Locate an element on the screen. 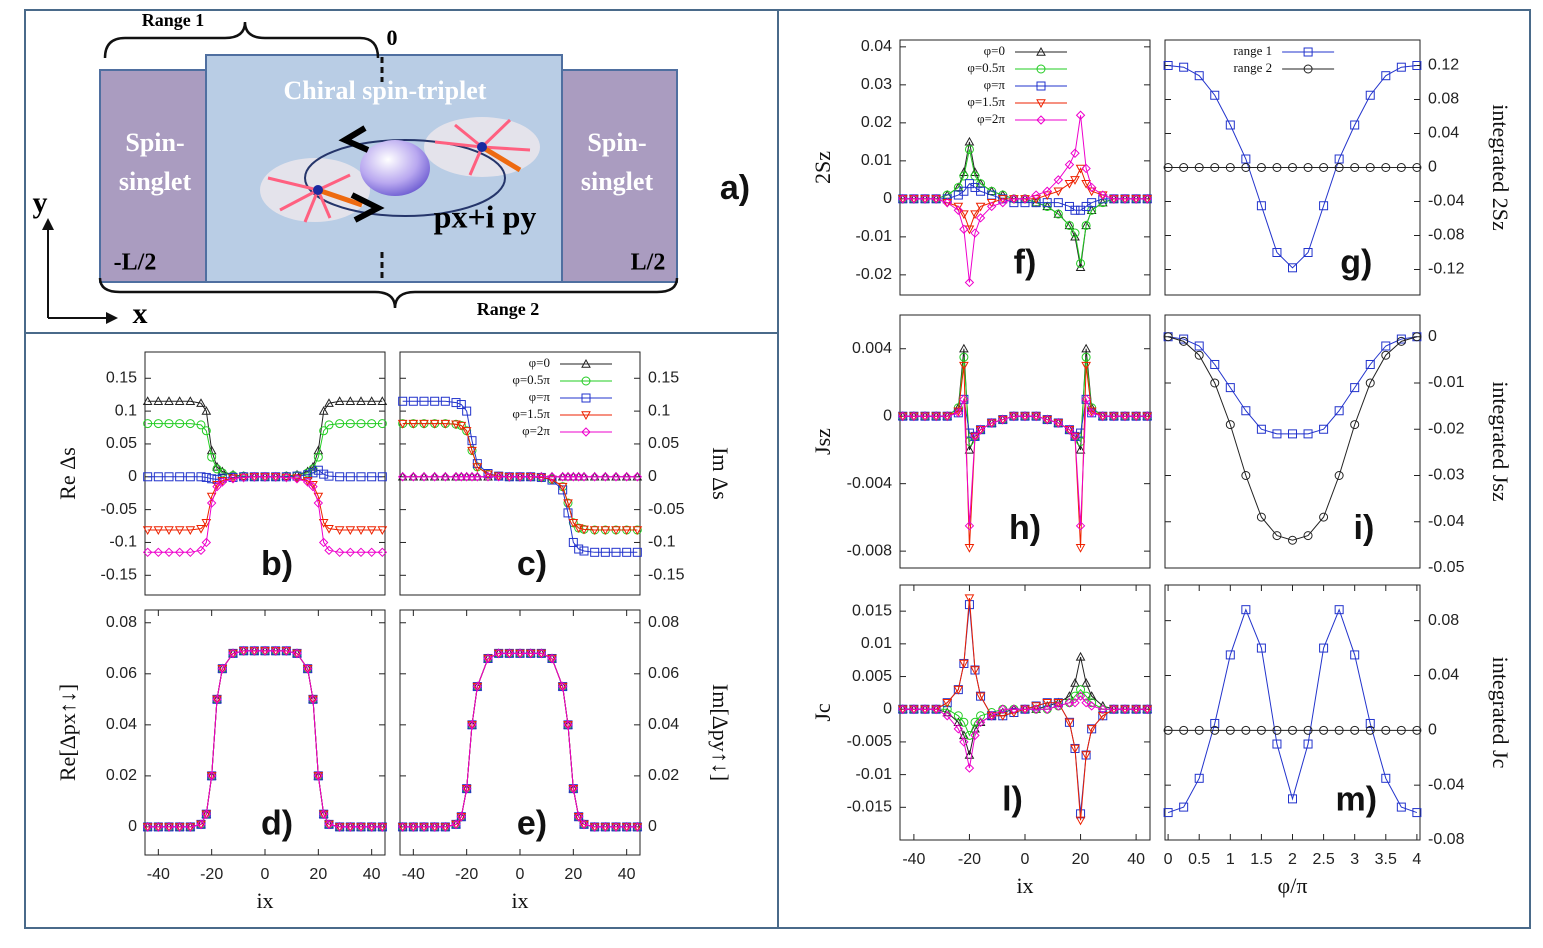 The image size is (1543, 948). y-axis-label: Im[Δpy↑↓] is located at coordinates (720, 732).